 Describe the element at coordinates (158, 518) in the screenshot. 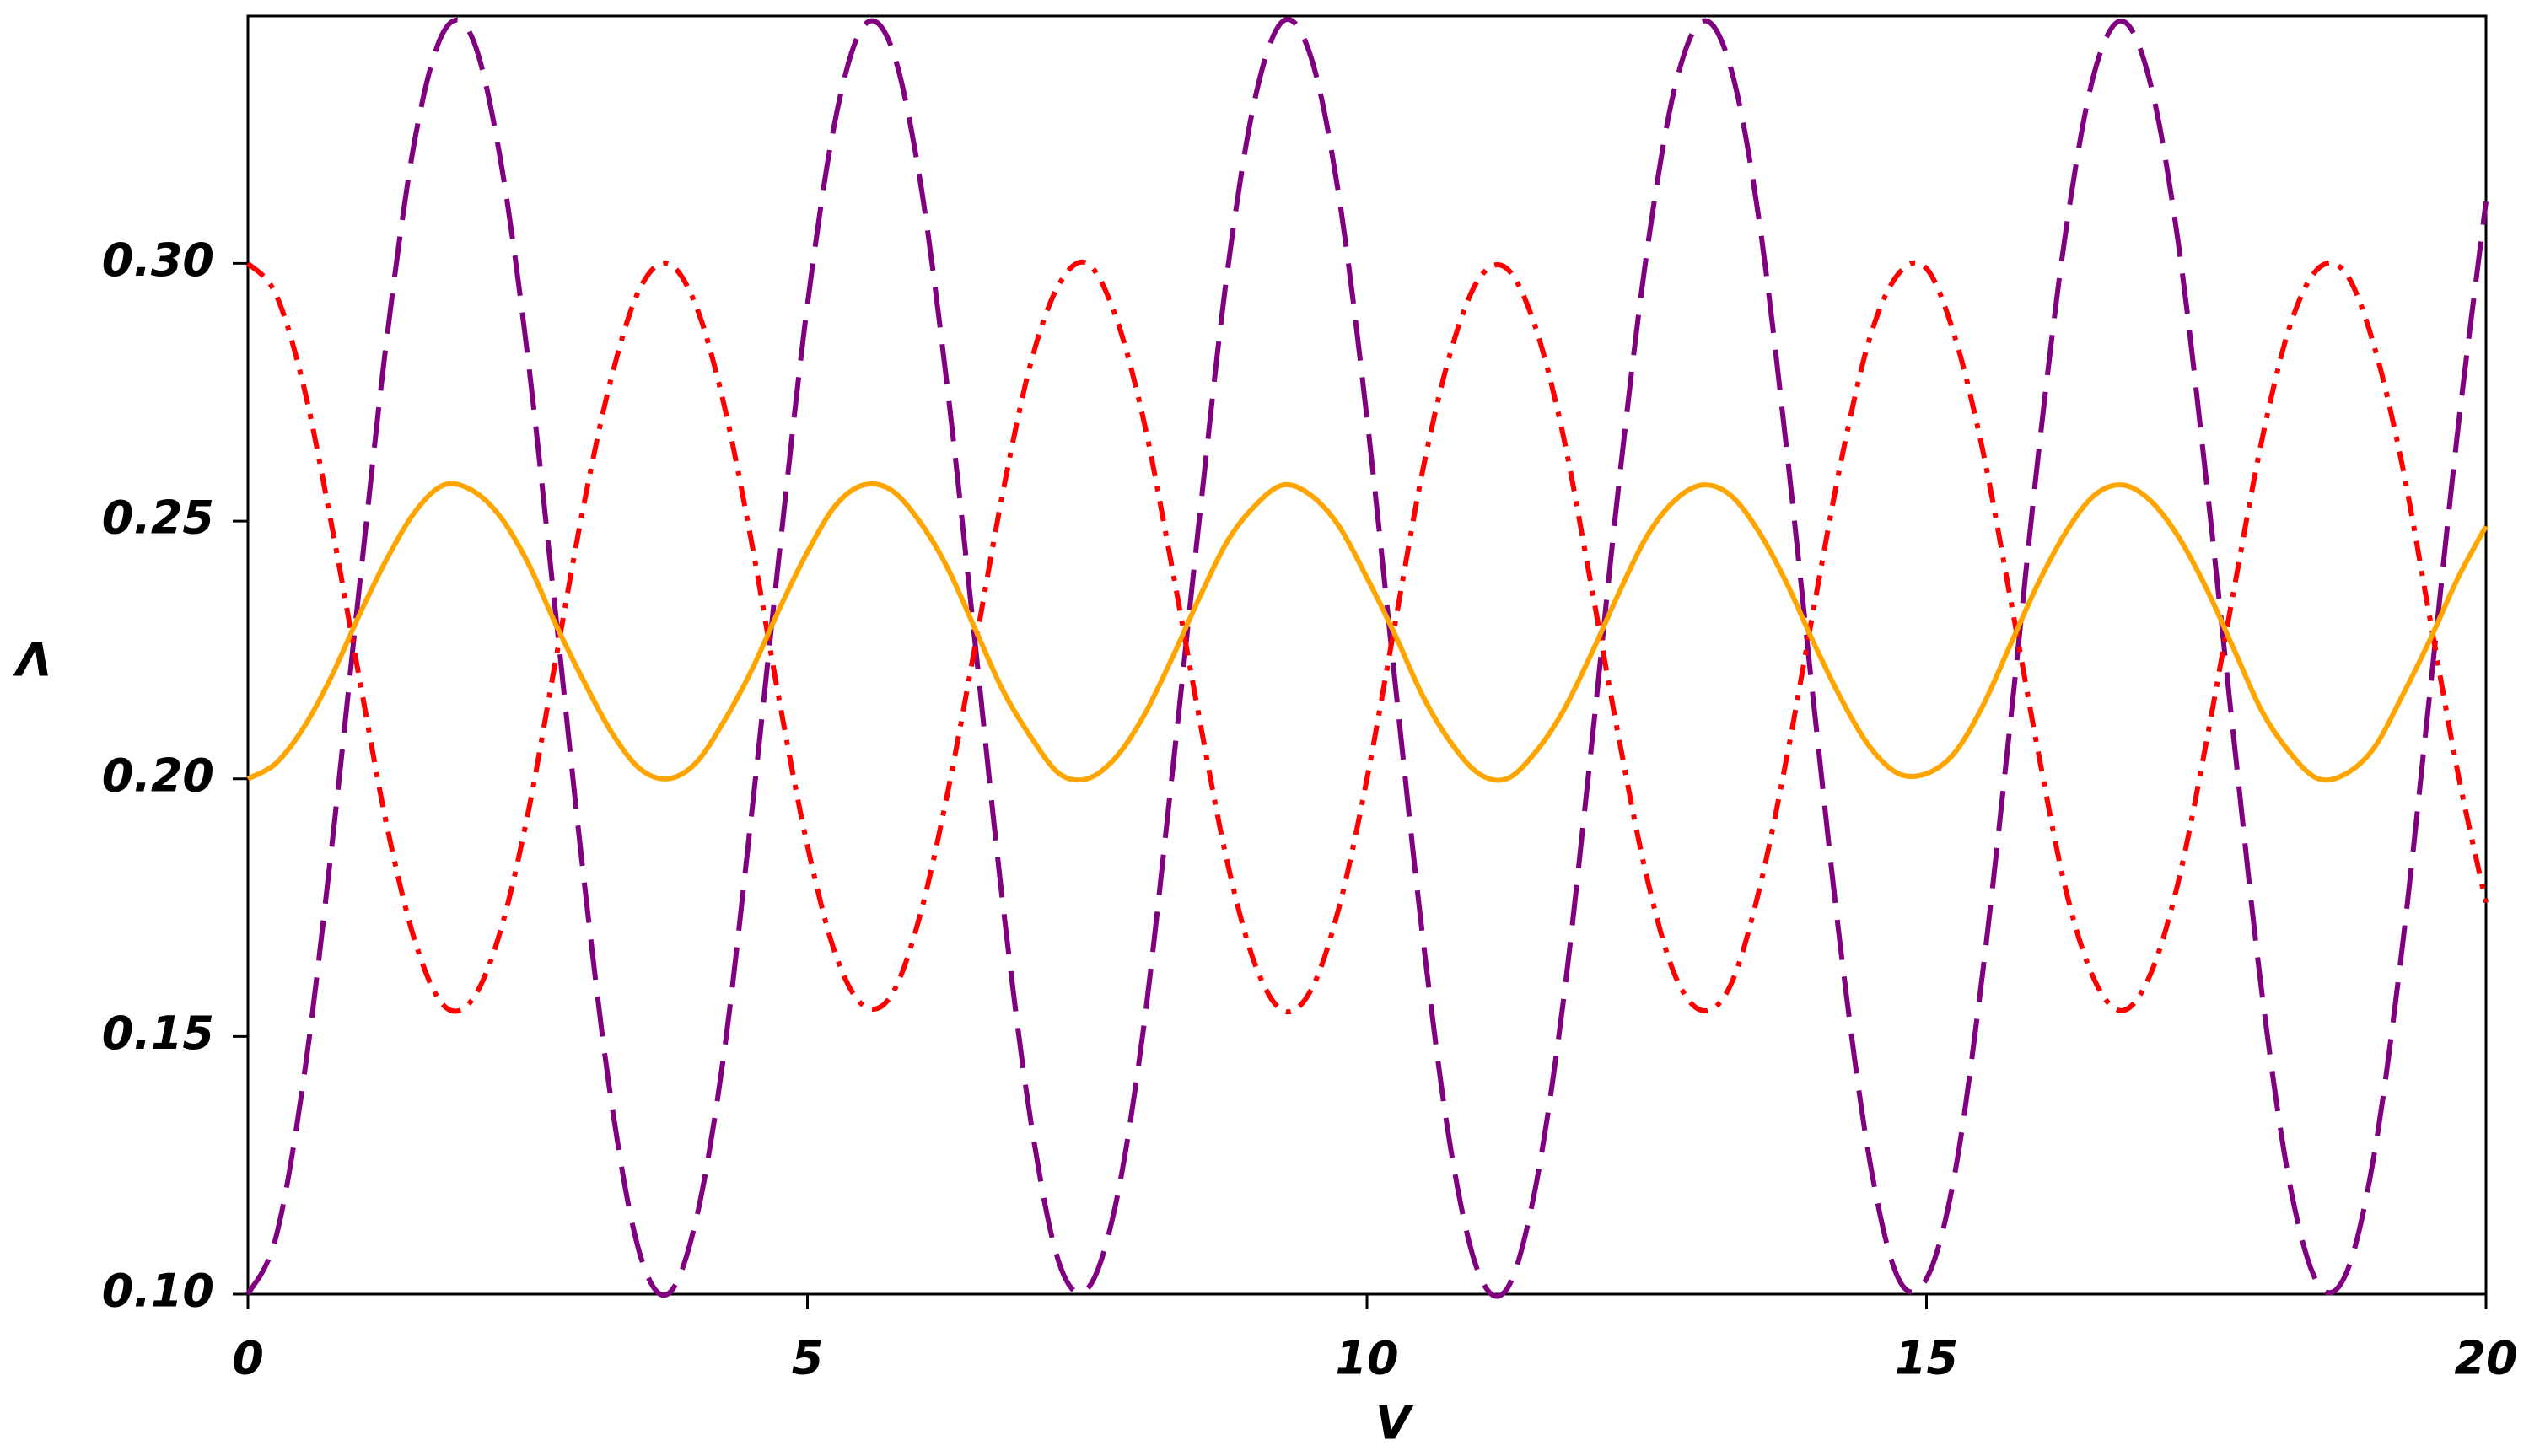

I see `y-tick-label: 0.25` at that location.